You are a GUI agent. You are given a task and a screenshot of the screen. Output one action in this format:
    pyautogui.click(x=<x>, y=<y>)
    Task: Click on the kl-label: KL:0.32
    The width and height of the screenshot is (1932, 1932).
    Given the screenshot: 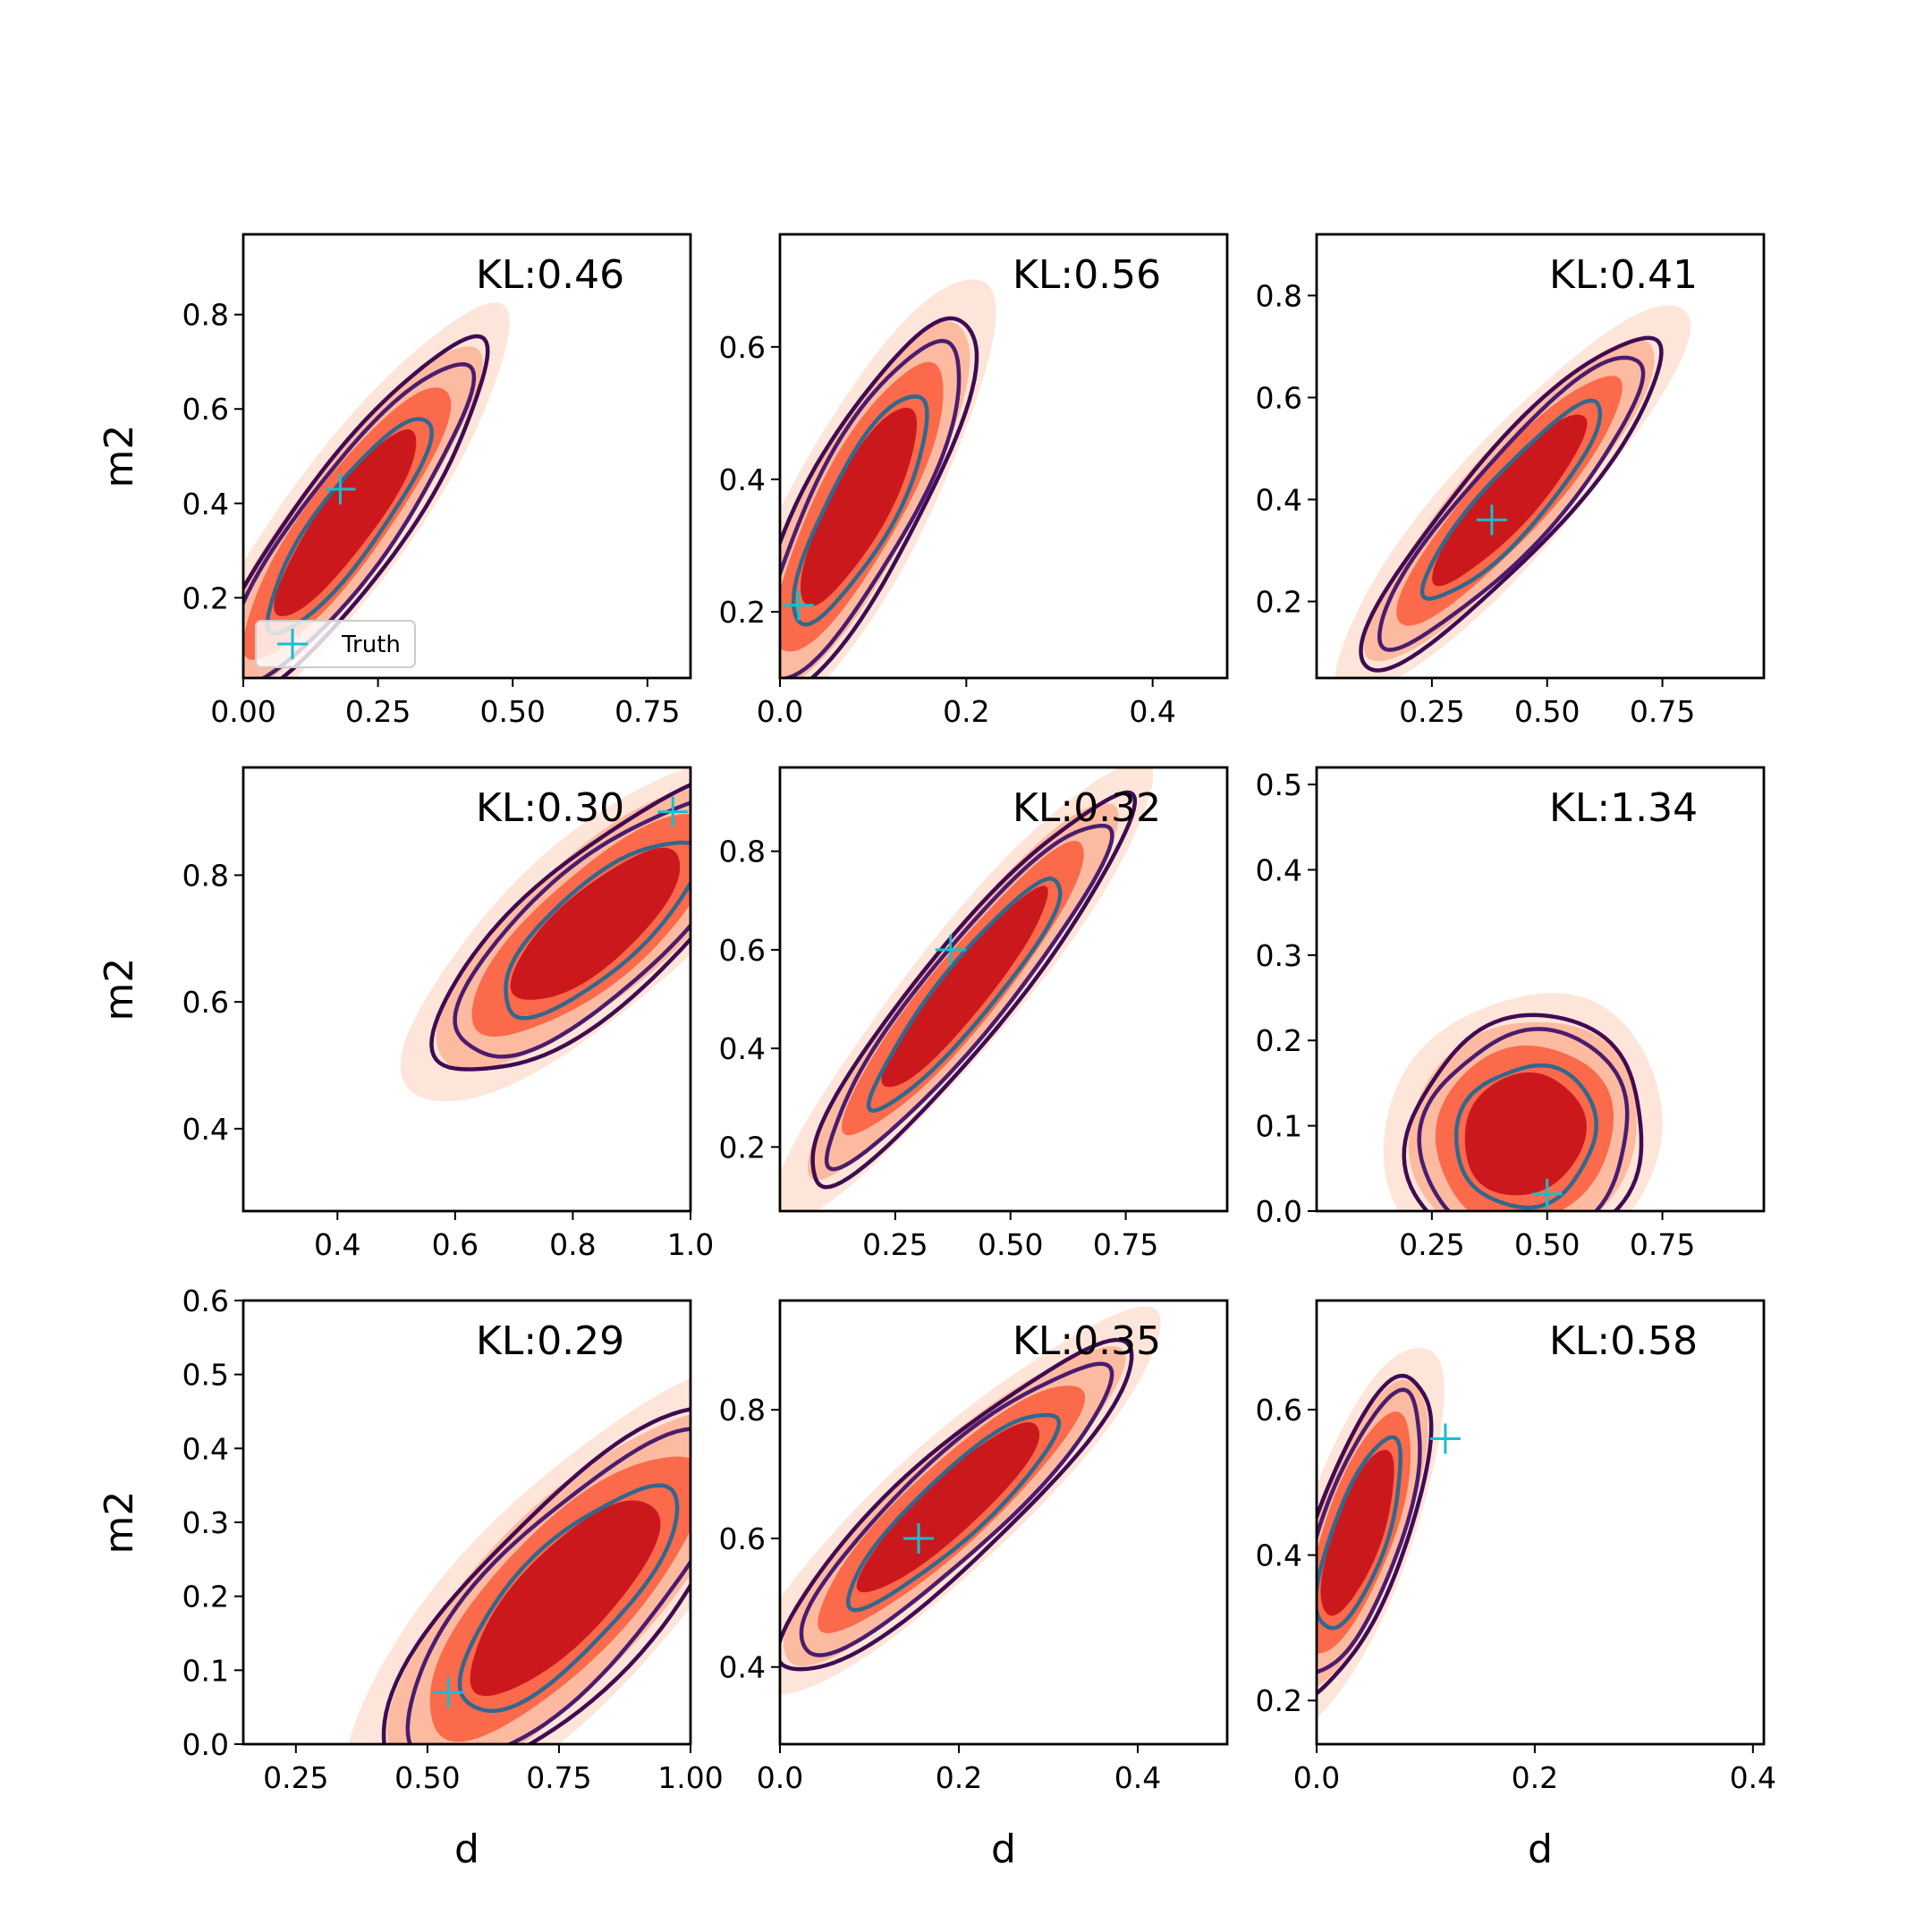 What is the action you would take?
    pyautogui.click(x=1087, y=808)
    